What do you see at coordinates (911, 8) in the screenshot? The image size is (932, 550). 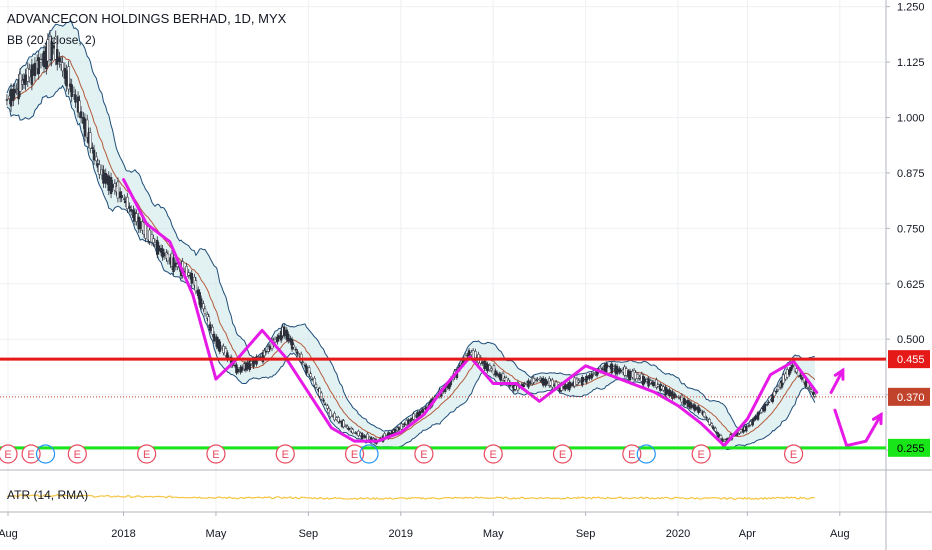 I see `price-tick-label: 1.250` at bounding box center [911, 8].